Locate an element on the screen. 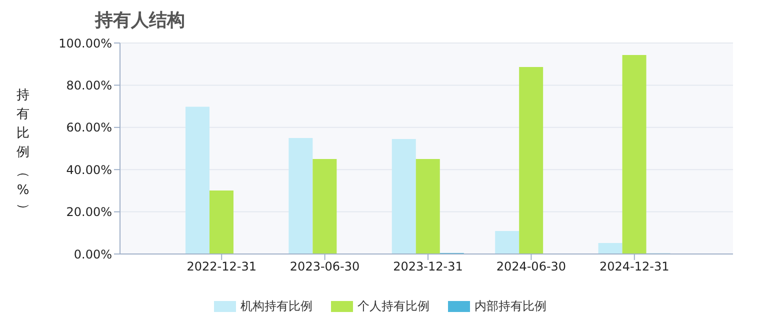 This screenshot has width=760, height=330. y-tick-label: 100.00% is located at coordinates (85, 43).